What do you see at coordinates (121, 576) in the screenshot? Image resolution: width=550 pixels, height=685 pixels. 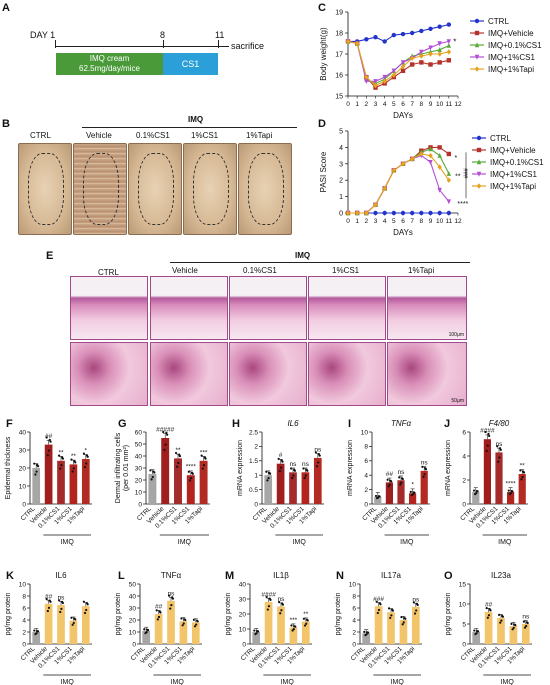 I see `panel-letter-l: L` at bounding box center [121, 576].